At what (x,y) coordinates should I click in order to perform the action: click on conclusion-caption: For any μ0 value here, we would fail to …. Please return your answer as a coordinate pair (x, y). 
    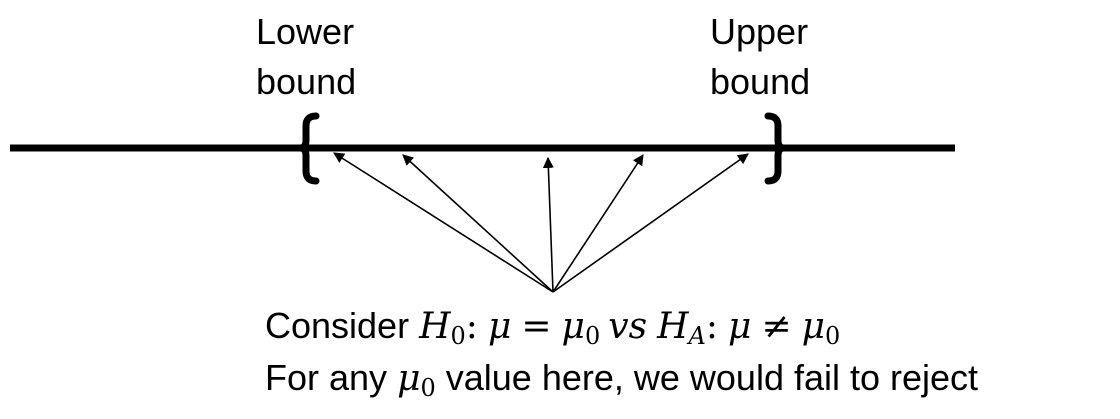
    Looking at the image, I should click on (621, 378).